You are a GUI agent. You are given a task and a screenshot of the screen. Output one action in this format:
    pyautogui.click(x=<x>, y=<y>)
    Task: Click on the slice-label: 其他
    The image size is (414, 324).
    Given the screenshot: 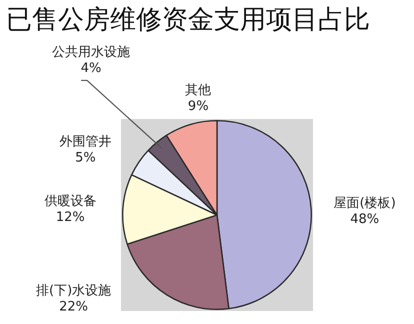 What is the action you would take?
    pyautogui.click(x=198, y=90)
    